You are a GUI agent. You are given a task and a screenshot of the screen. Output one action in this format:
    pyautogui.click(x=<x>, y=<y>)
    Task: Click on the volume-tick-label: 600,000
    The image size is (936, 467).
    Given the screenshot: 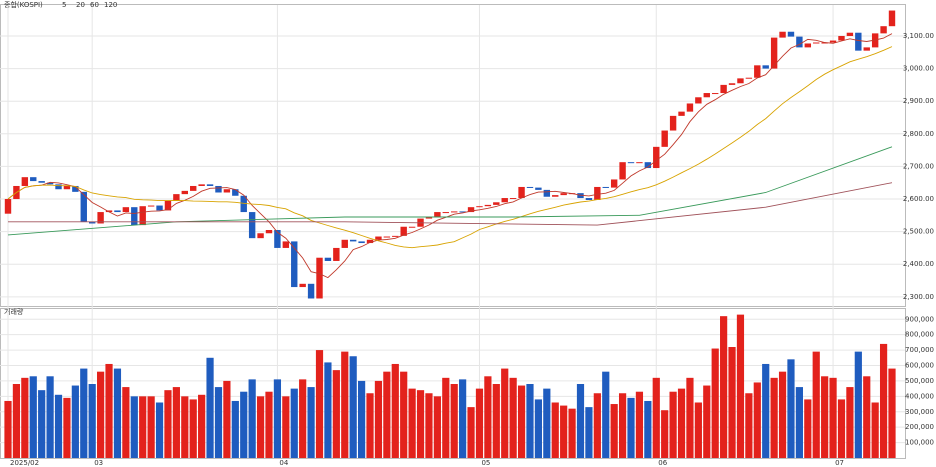 What is the action you would take?
    pyautogui.click(x=919, y=366)
    